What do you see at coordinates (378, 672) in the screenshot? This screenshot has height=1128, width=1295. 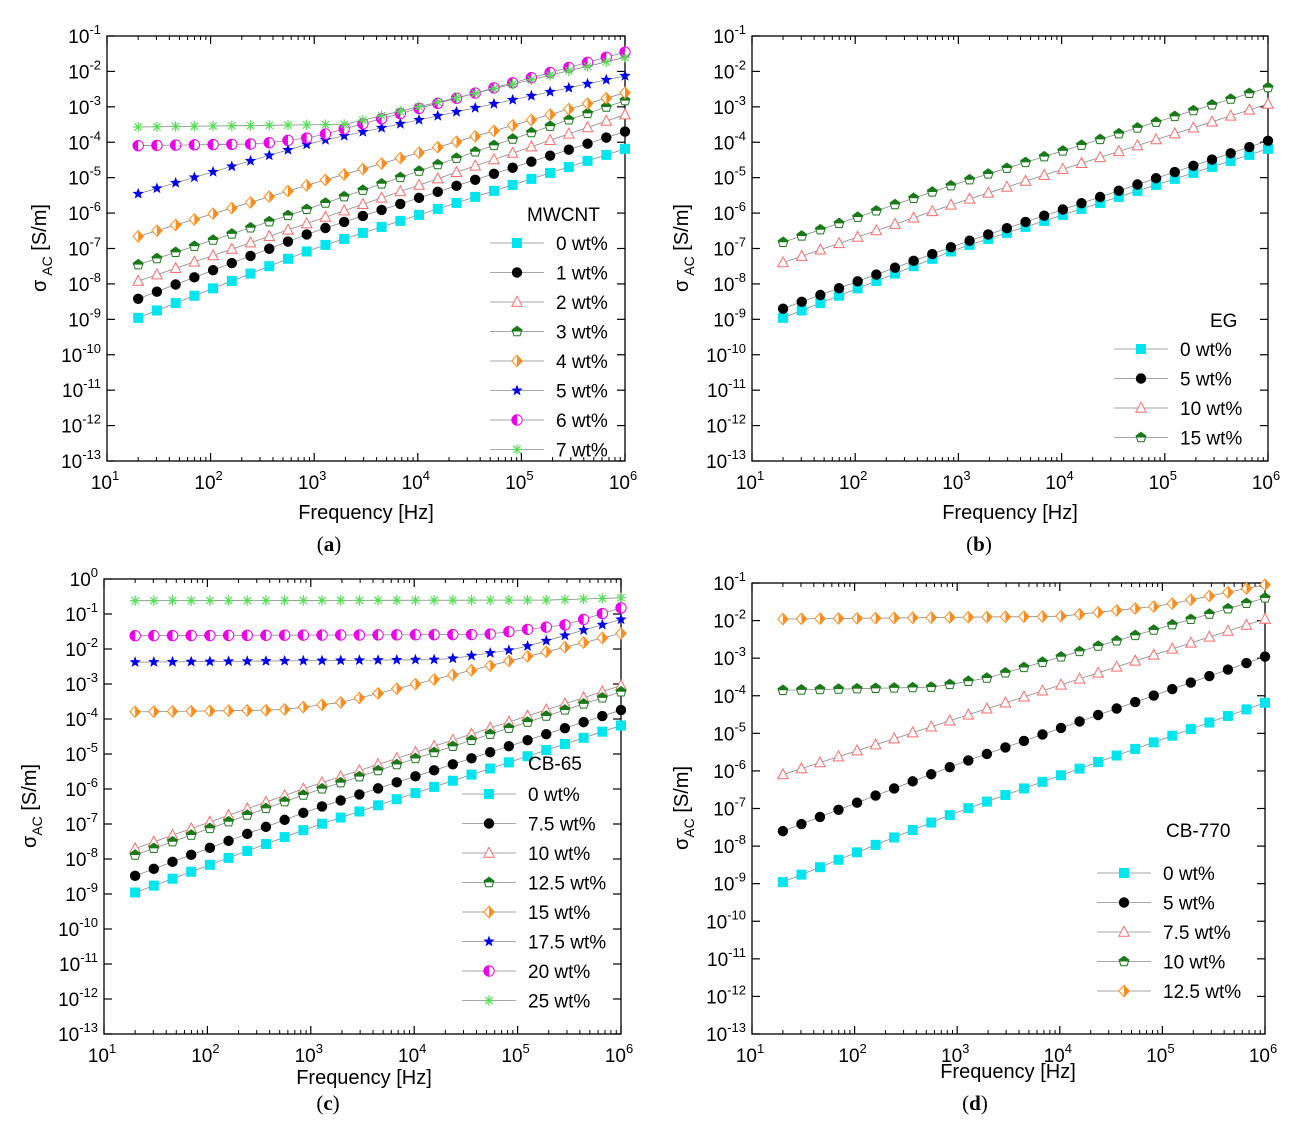 I see `series-15-wt-` at bounding box center [378, 672].